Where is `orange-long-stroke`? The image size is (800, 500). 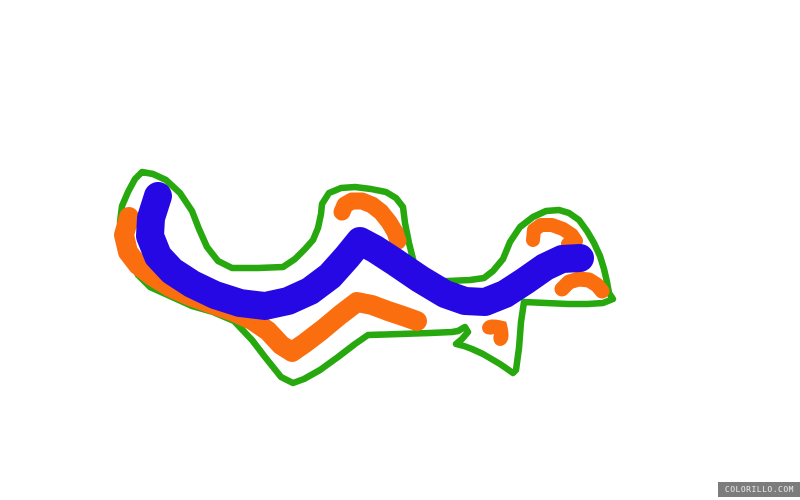 orange-long-stroke is located at coordinates (270, 284).